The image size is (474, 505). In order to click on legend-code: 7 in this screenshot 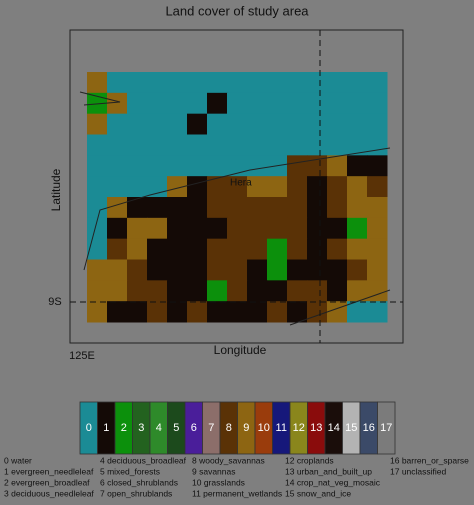, I will do `click(211, 428)`.